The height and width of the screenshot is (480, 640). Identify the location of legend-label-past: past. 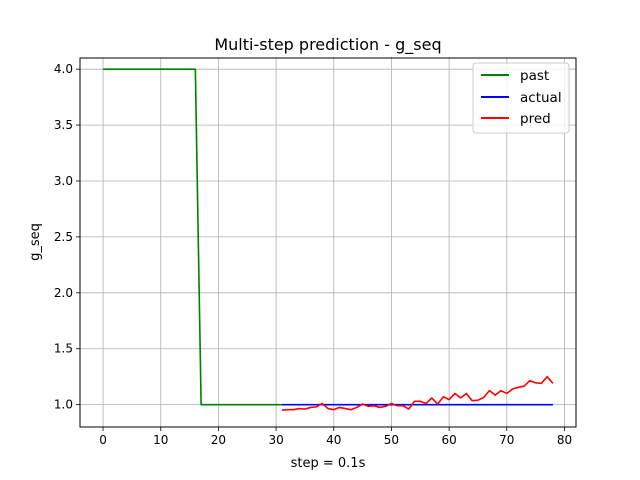
(534, 76).